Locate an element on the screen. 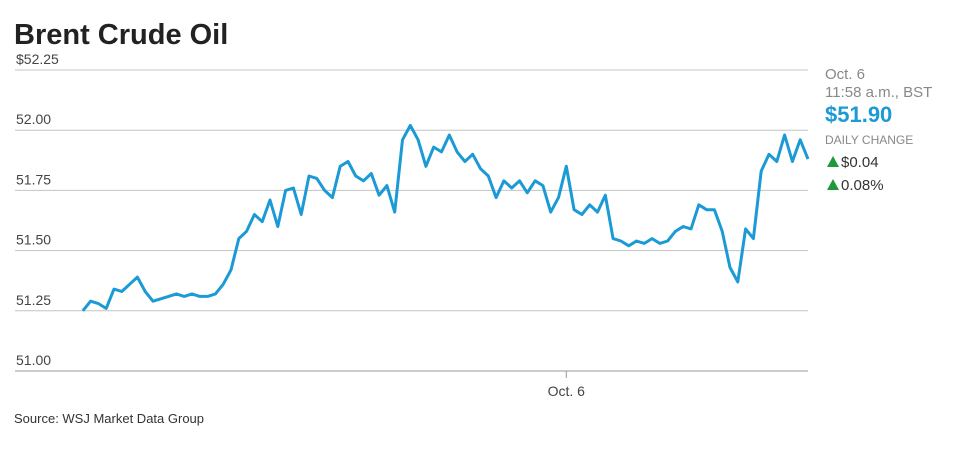 Image resolution: width=971 pixels, height=450 pixels. x-tick-label: Oct. 6 is located at coordinates (567, 391).